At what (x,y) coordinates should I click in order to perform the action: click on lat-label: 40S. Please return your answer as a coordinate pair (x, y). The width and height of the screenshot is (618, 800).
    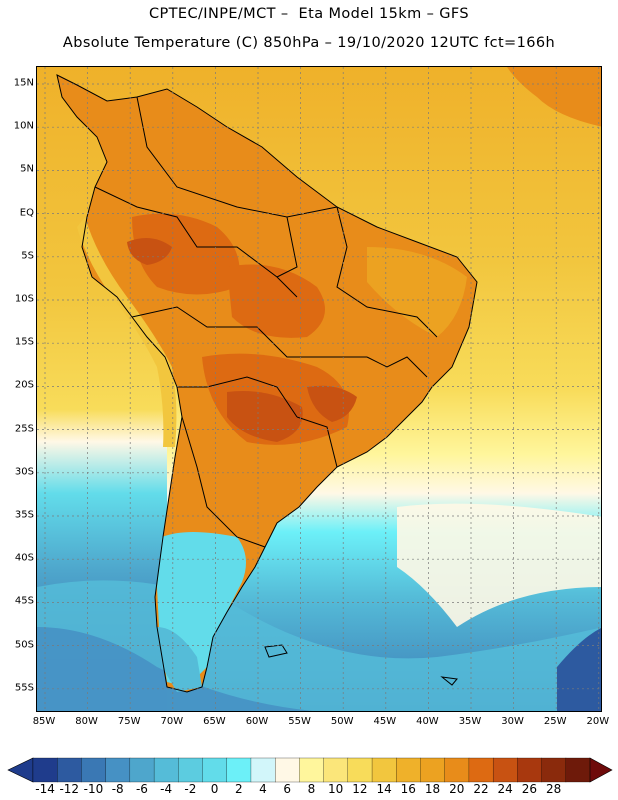
    Looking at the image, I should click on (24, 558).